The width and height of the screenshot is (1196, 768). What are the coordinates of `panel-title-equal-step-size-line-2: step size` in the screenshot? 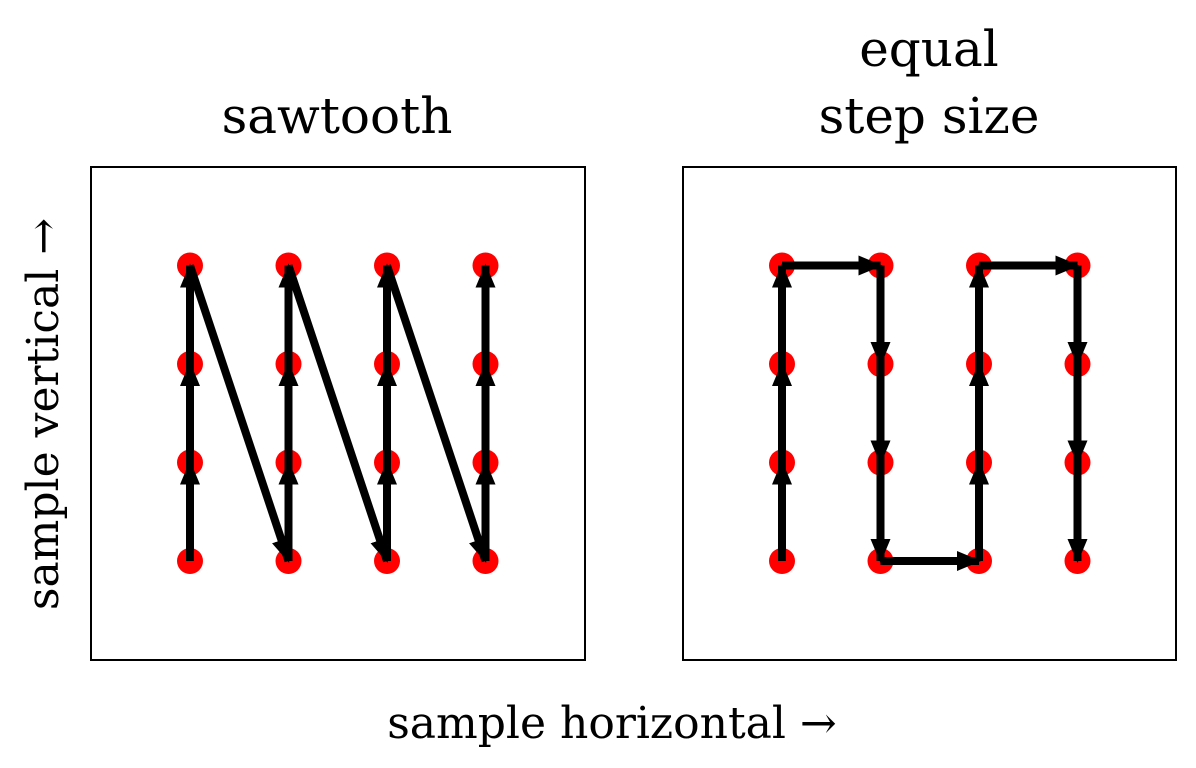 It's located at (929, 116).